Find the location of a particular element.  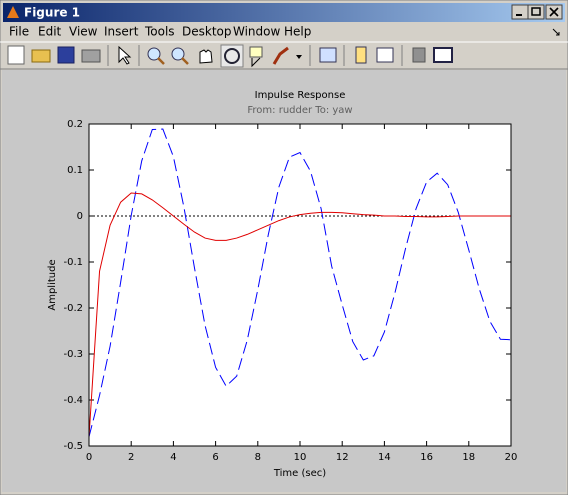

y-tick-label: -0.5 is located at coordinates (73, 446).